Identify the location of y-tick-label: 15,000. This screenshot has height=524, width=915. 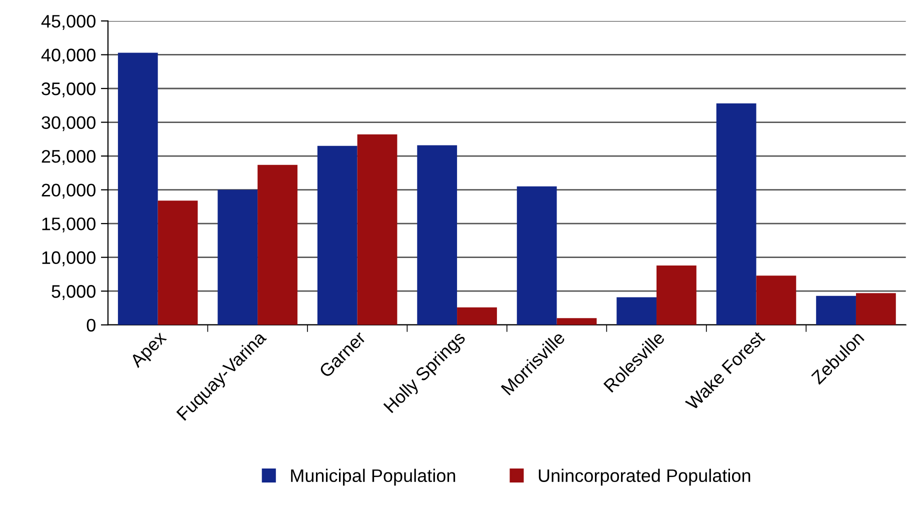
(69, 225).